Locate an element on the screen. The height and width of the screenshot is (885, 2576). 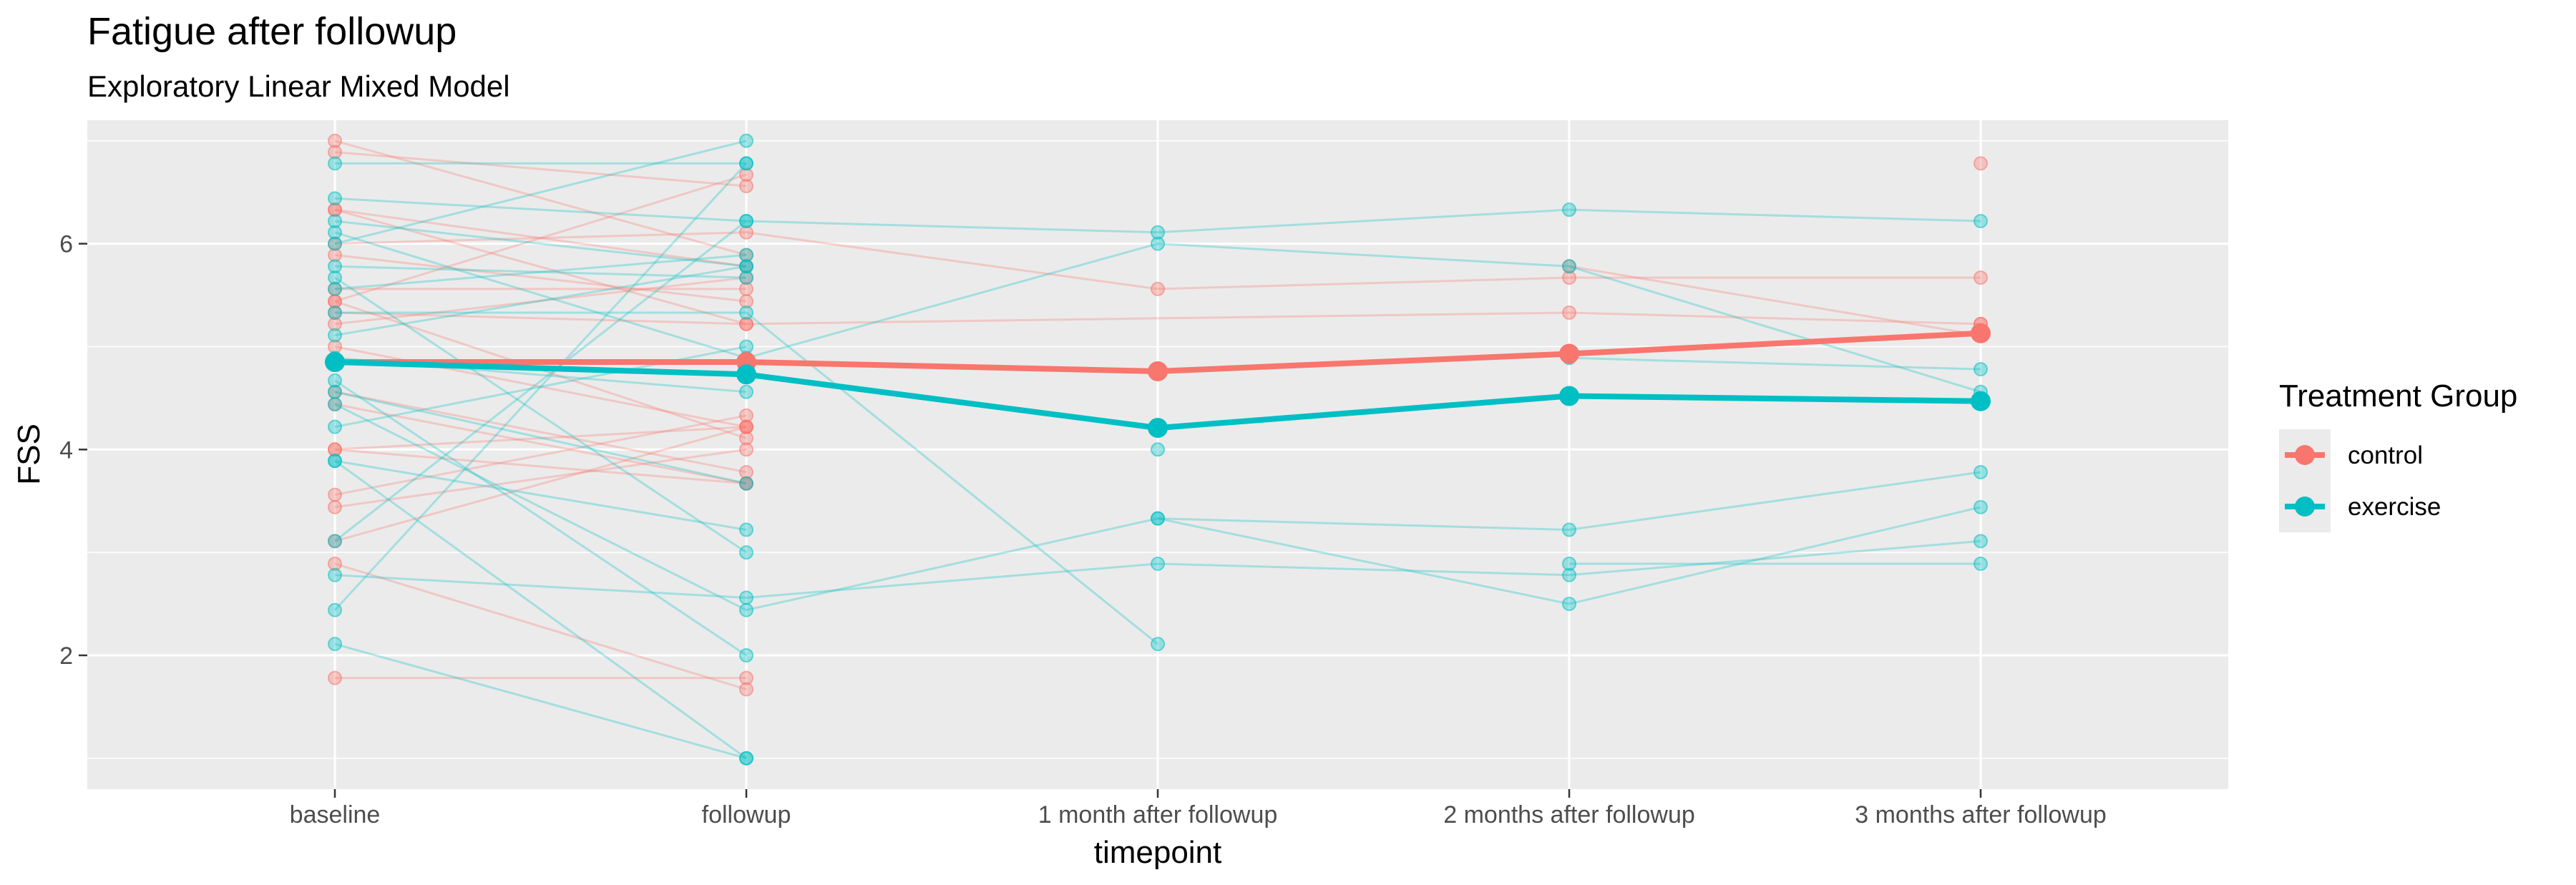
chart-title: Fatigue after followup is located at coordinates (272, 31).